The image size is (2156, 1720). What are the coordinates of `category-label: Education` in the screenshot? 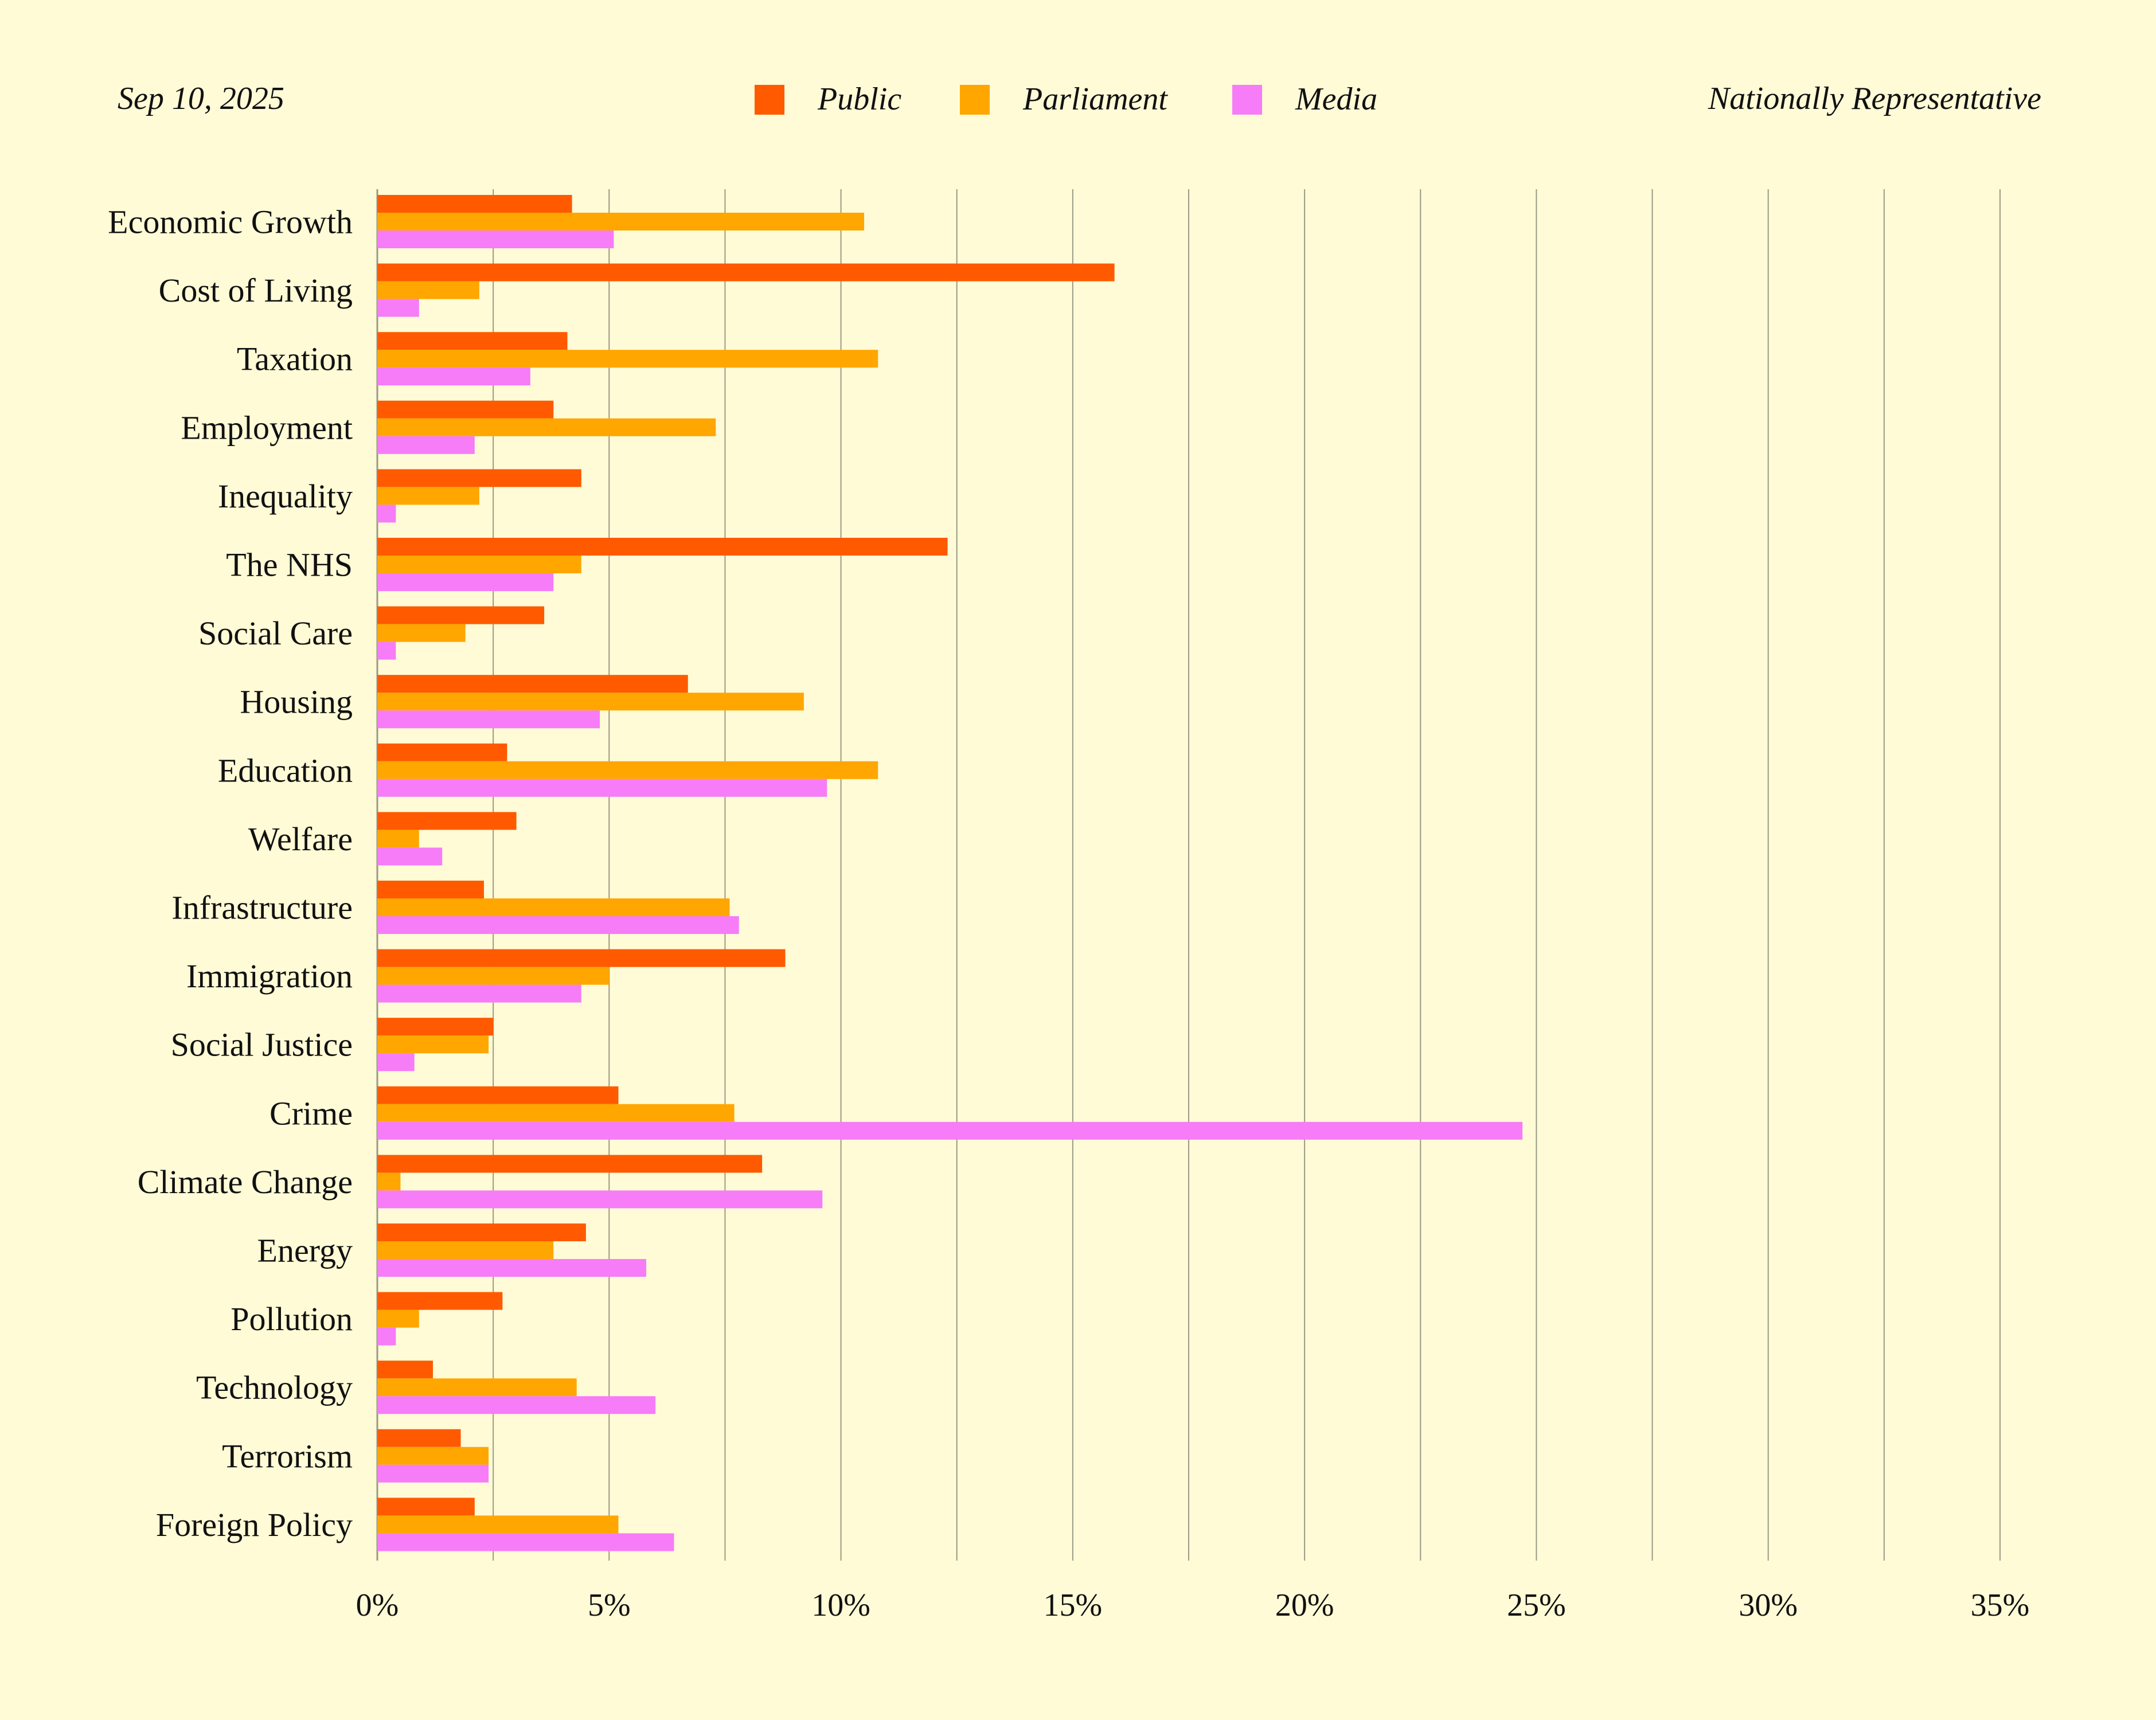 It's located at (285, 770).